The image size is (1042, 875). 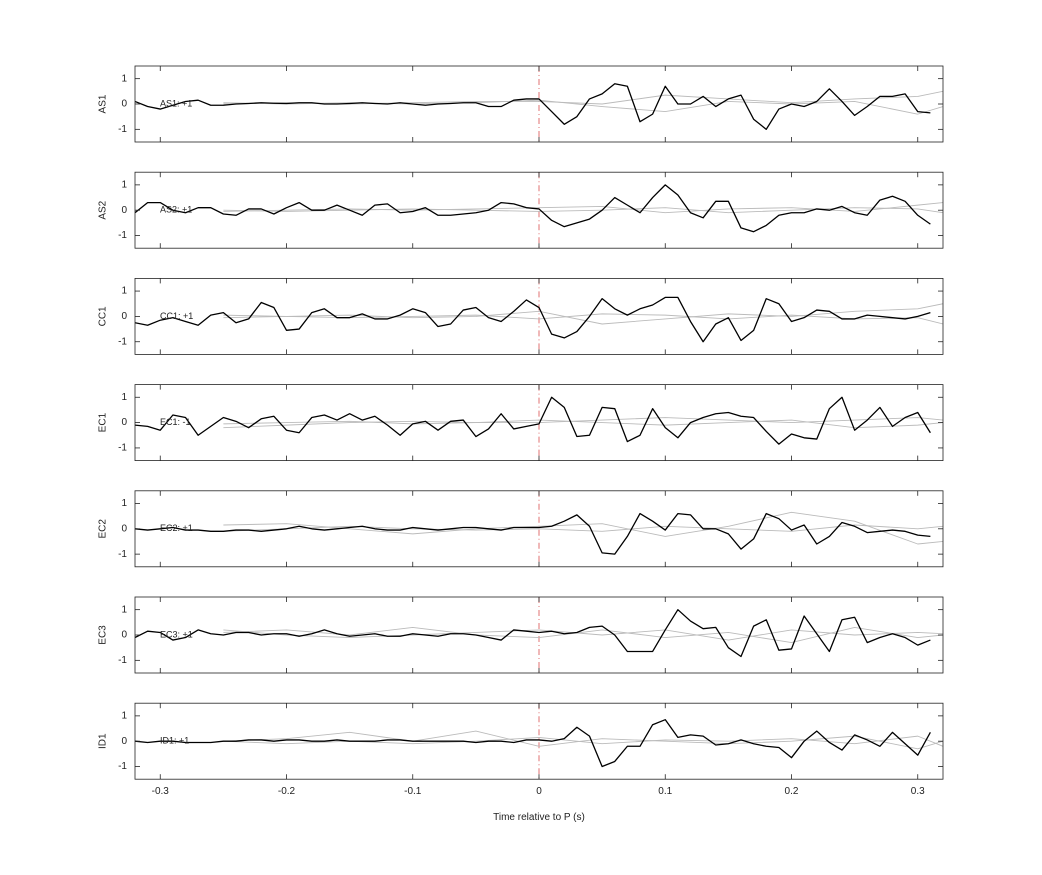 I want to click on x-tick-label: 0.3, so click(x=918, y=791).